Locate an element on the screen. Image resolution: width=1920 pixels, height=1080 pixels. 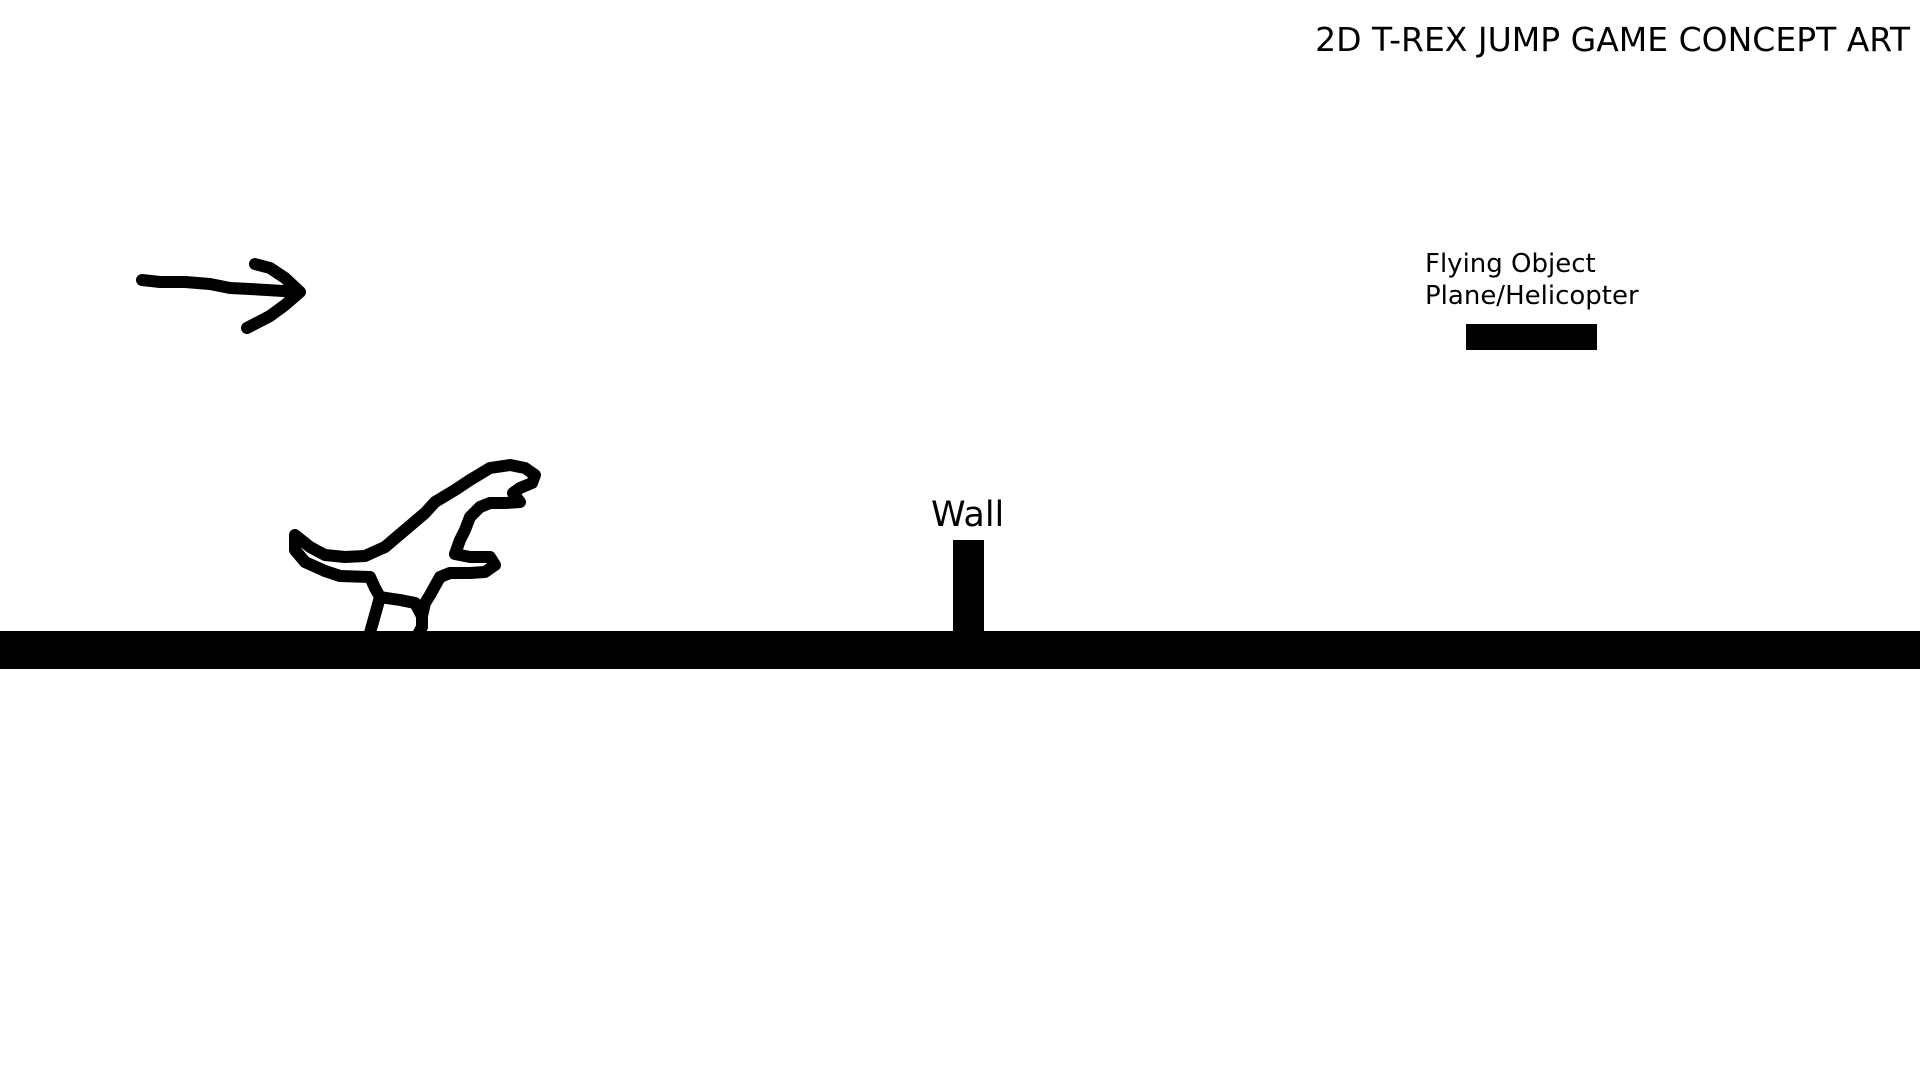
flying-object-label: Flying Object Plane/Helicopter is located at coordinates (1532, 280).